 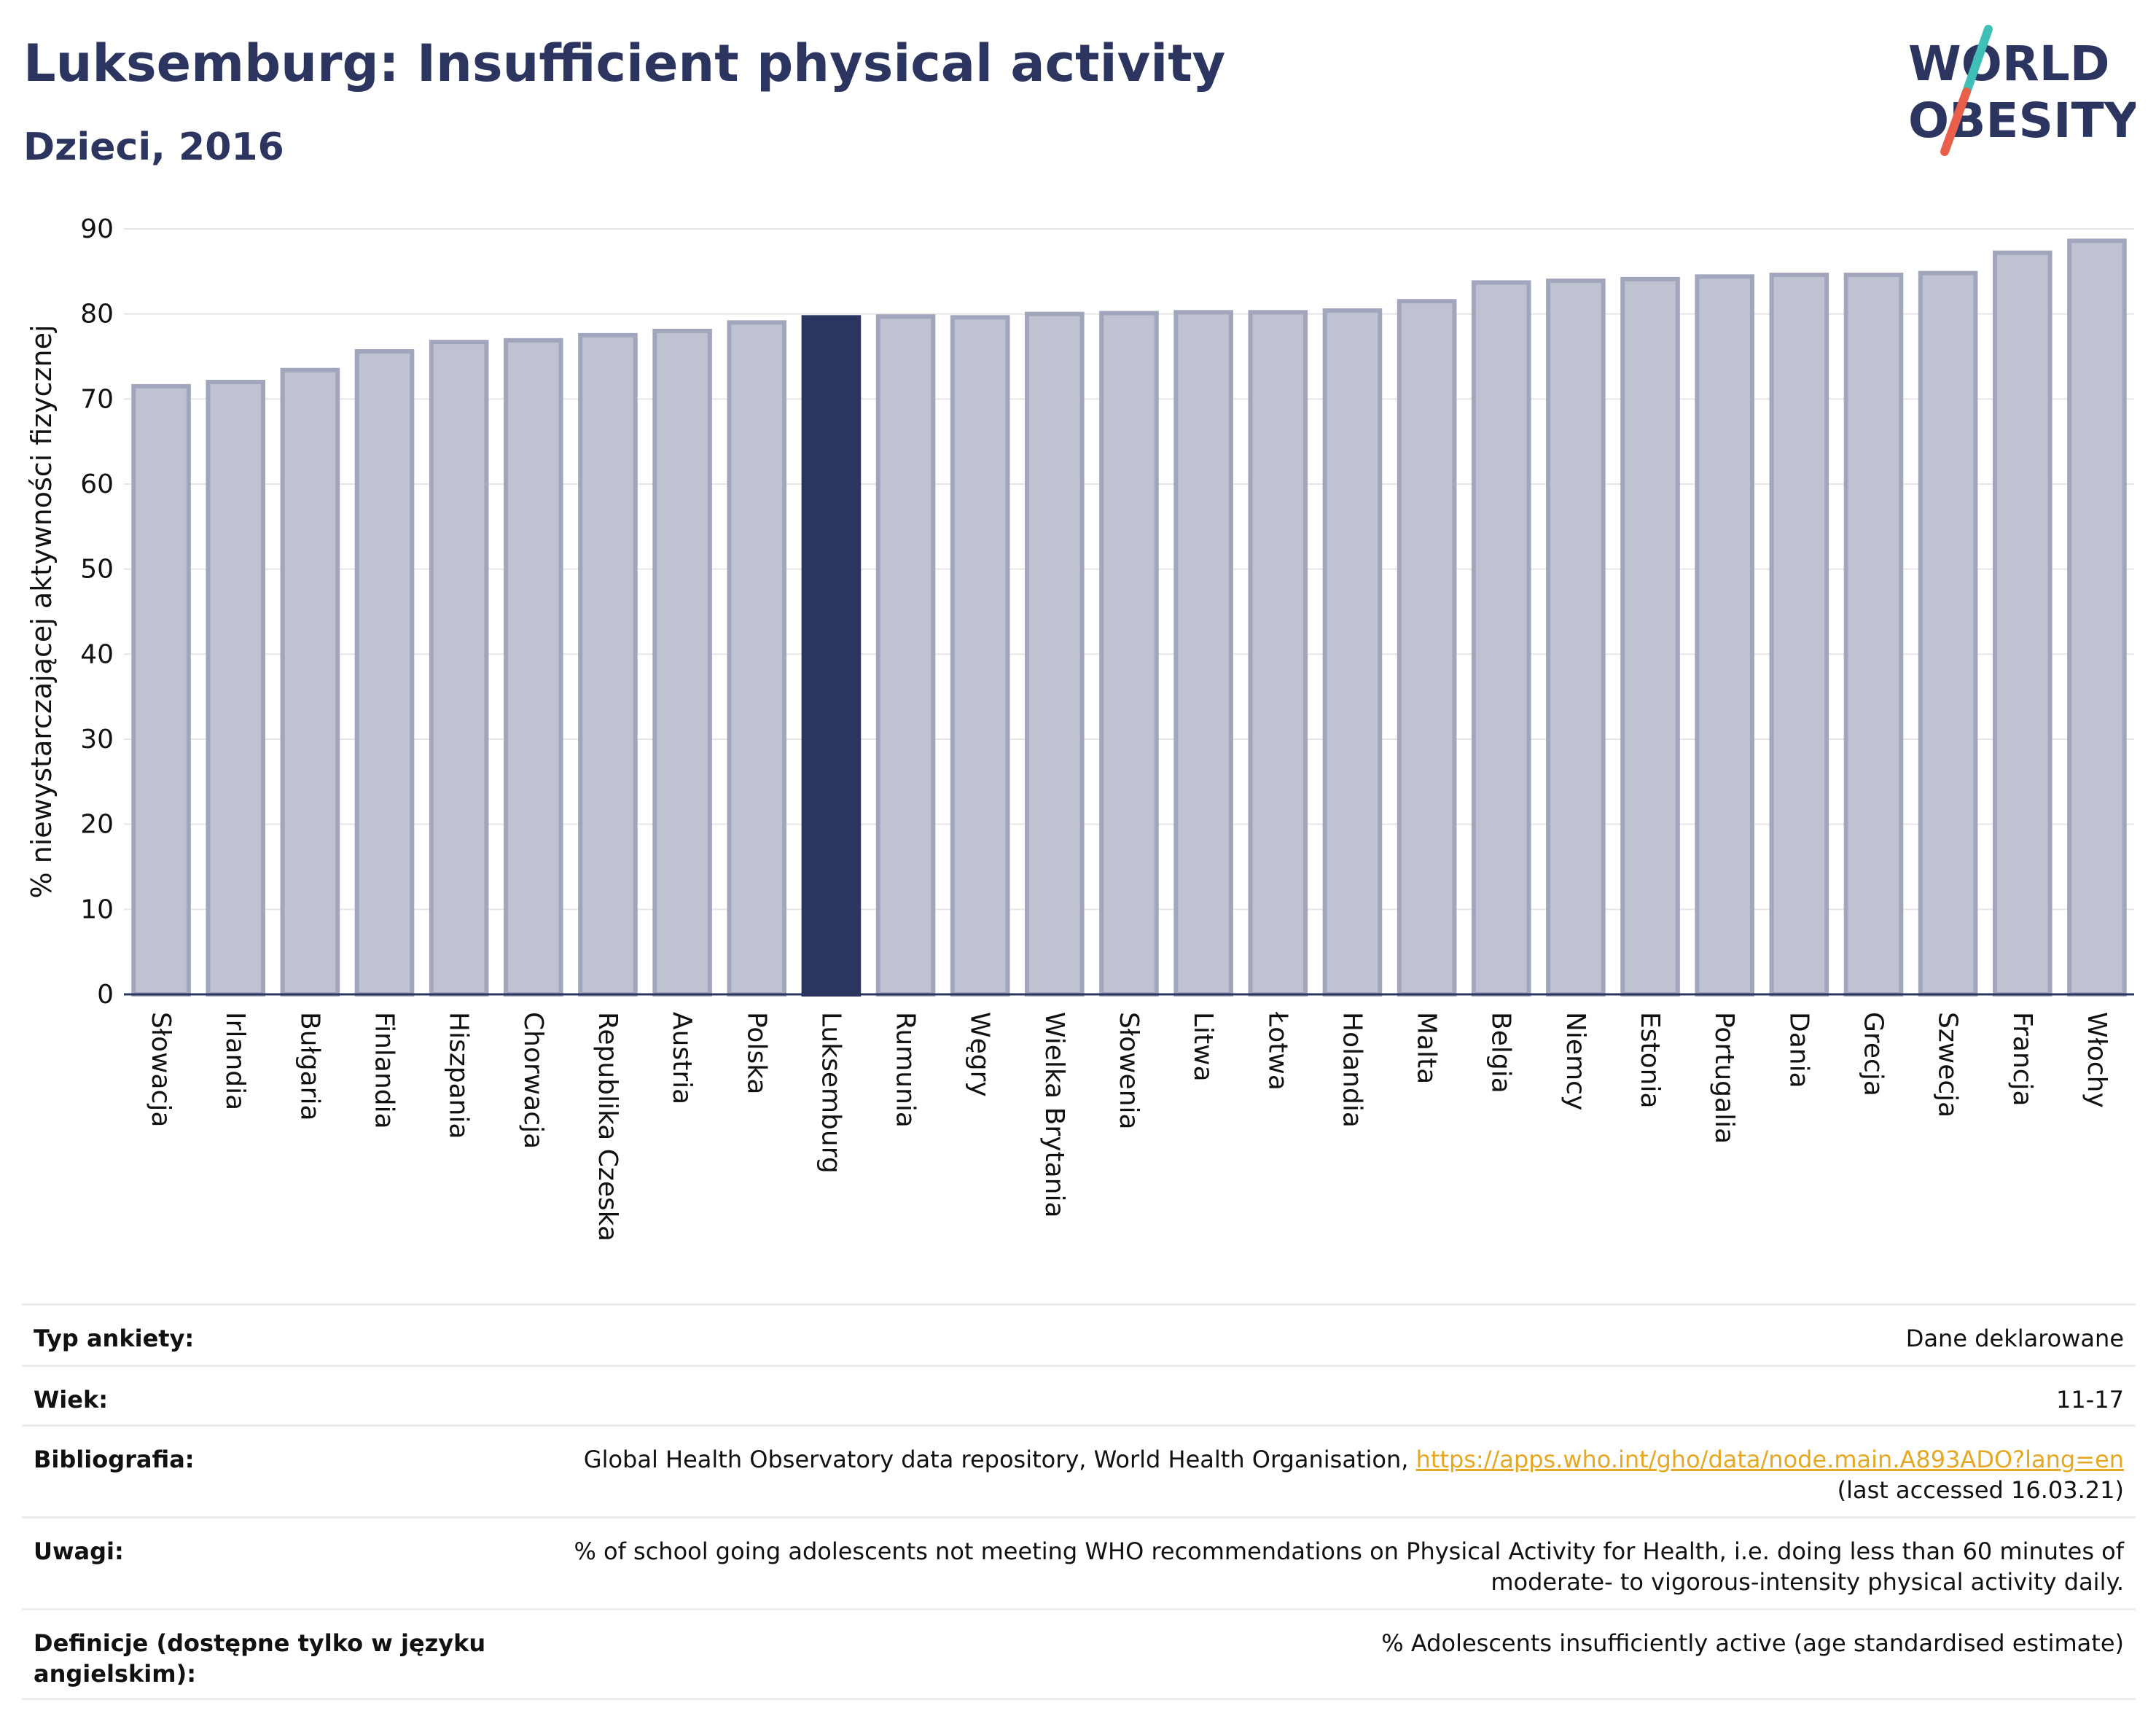 I want to click on world-obesity-logo: WORLD OBESITY, so click(x=2022, y=90).